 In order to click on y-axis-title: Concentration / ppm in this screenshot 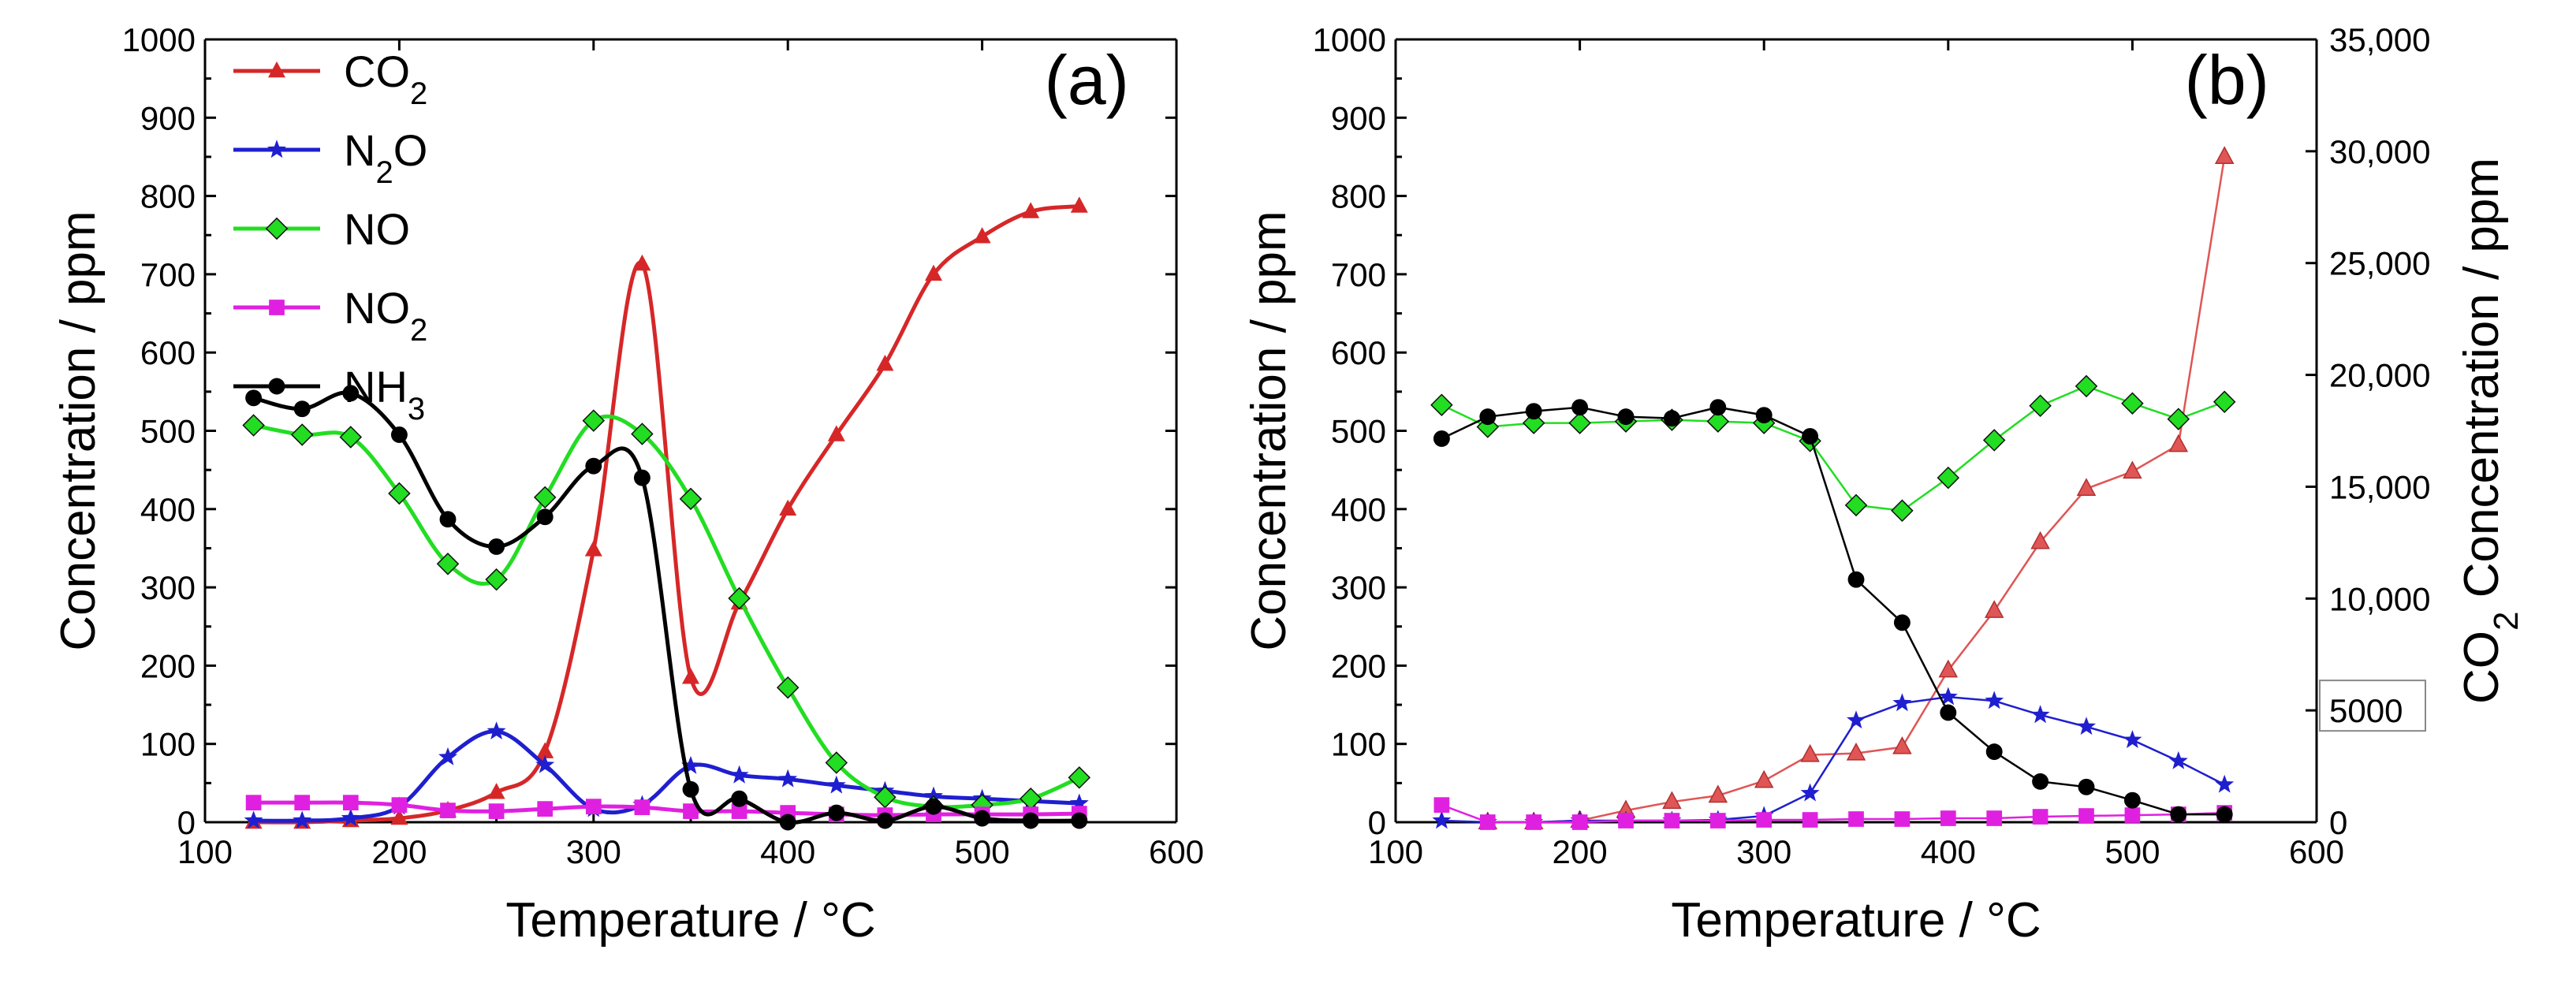, I will do `click(1269, 430)`.